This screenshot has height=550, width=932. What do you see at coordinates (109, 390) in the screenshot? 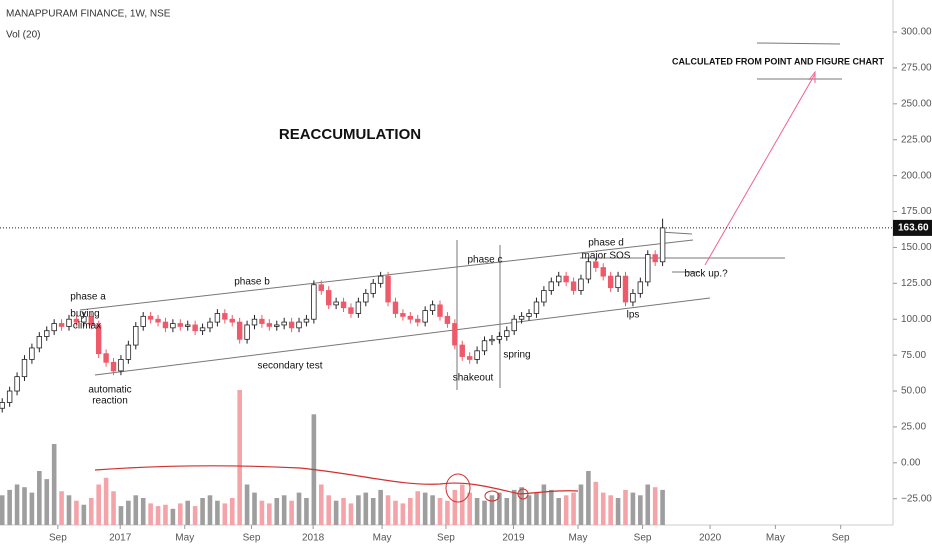
I see `annotation: automatic` at bounding box center [109, 390].